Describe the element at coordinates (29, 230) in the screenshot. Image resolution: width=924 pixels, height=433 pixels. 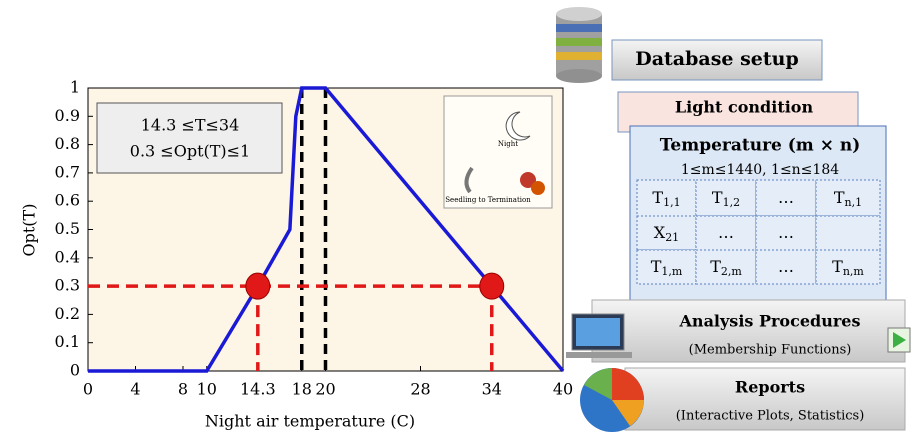
I see `y-axis-label: Opt(T)` at that location.